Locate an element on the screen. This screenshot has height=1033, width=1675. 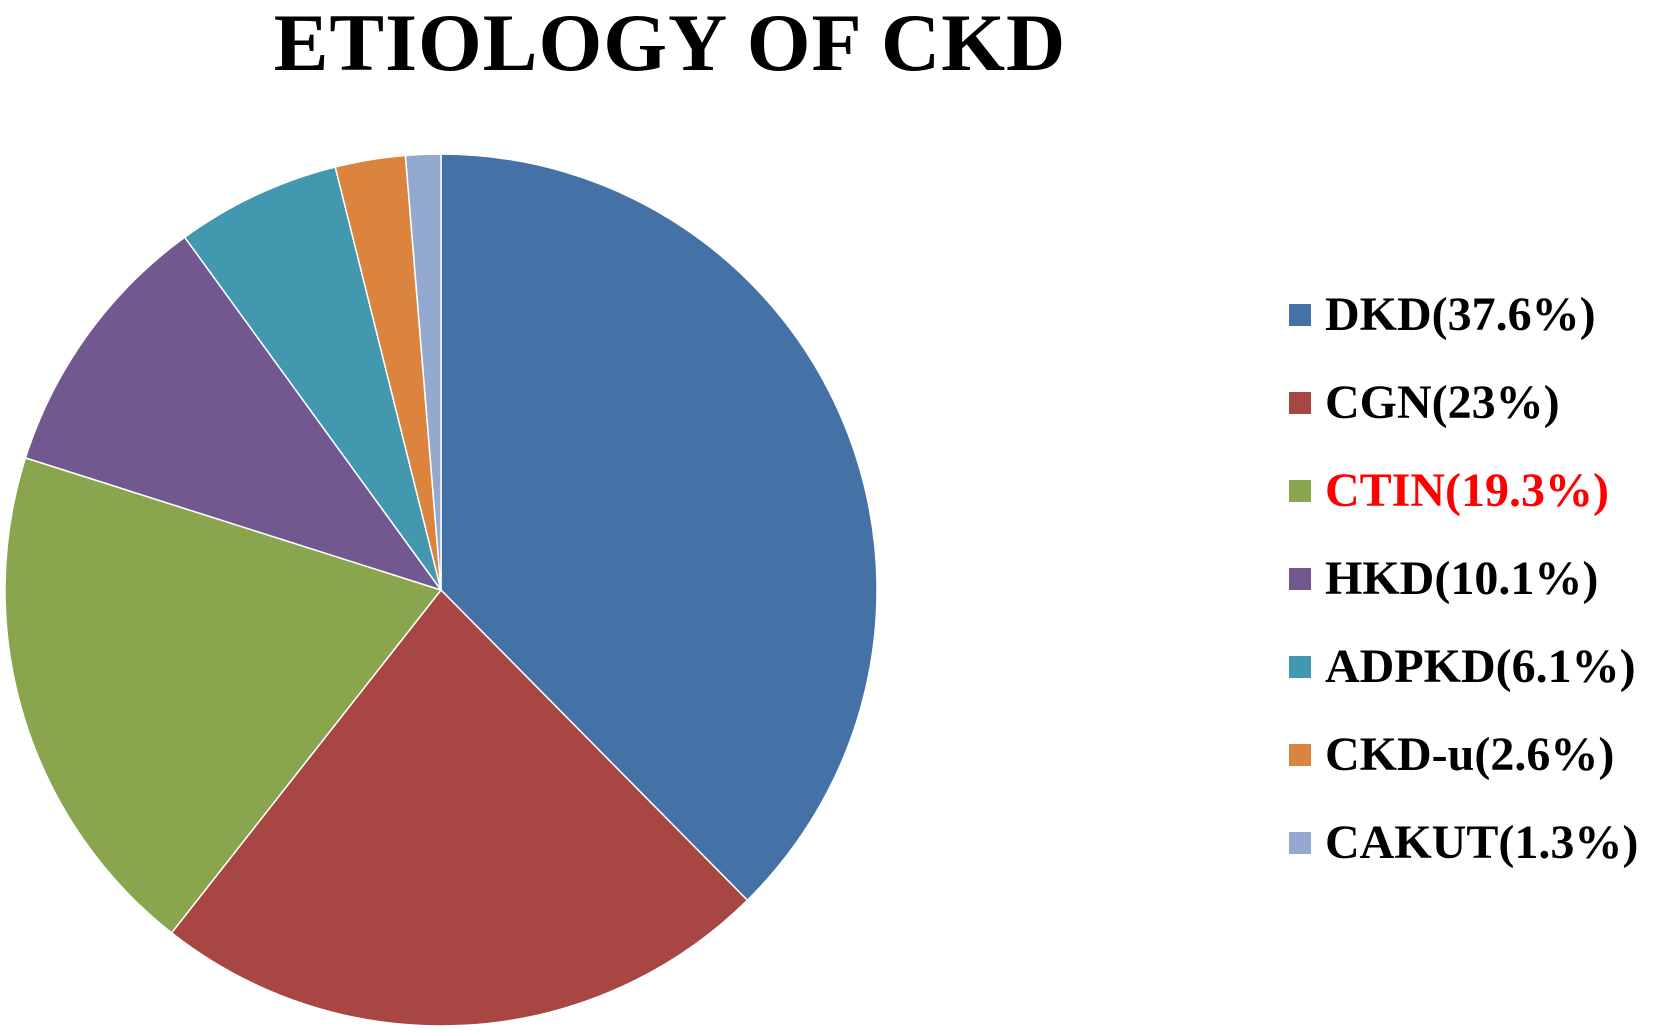
legend-item-cakut: CAKUT(1.3%) is located at coordinates (1479, 843).